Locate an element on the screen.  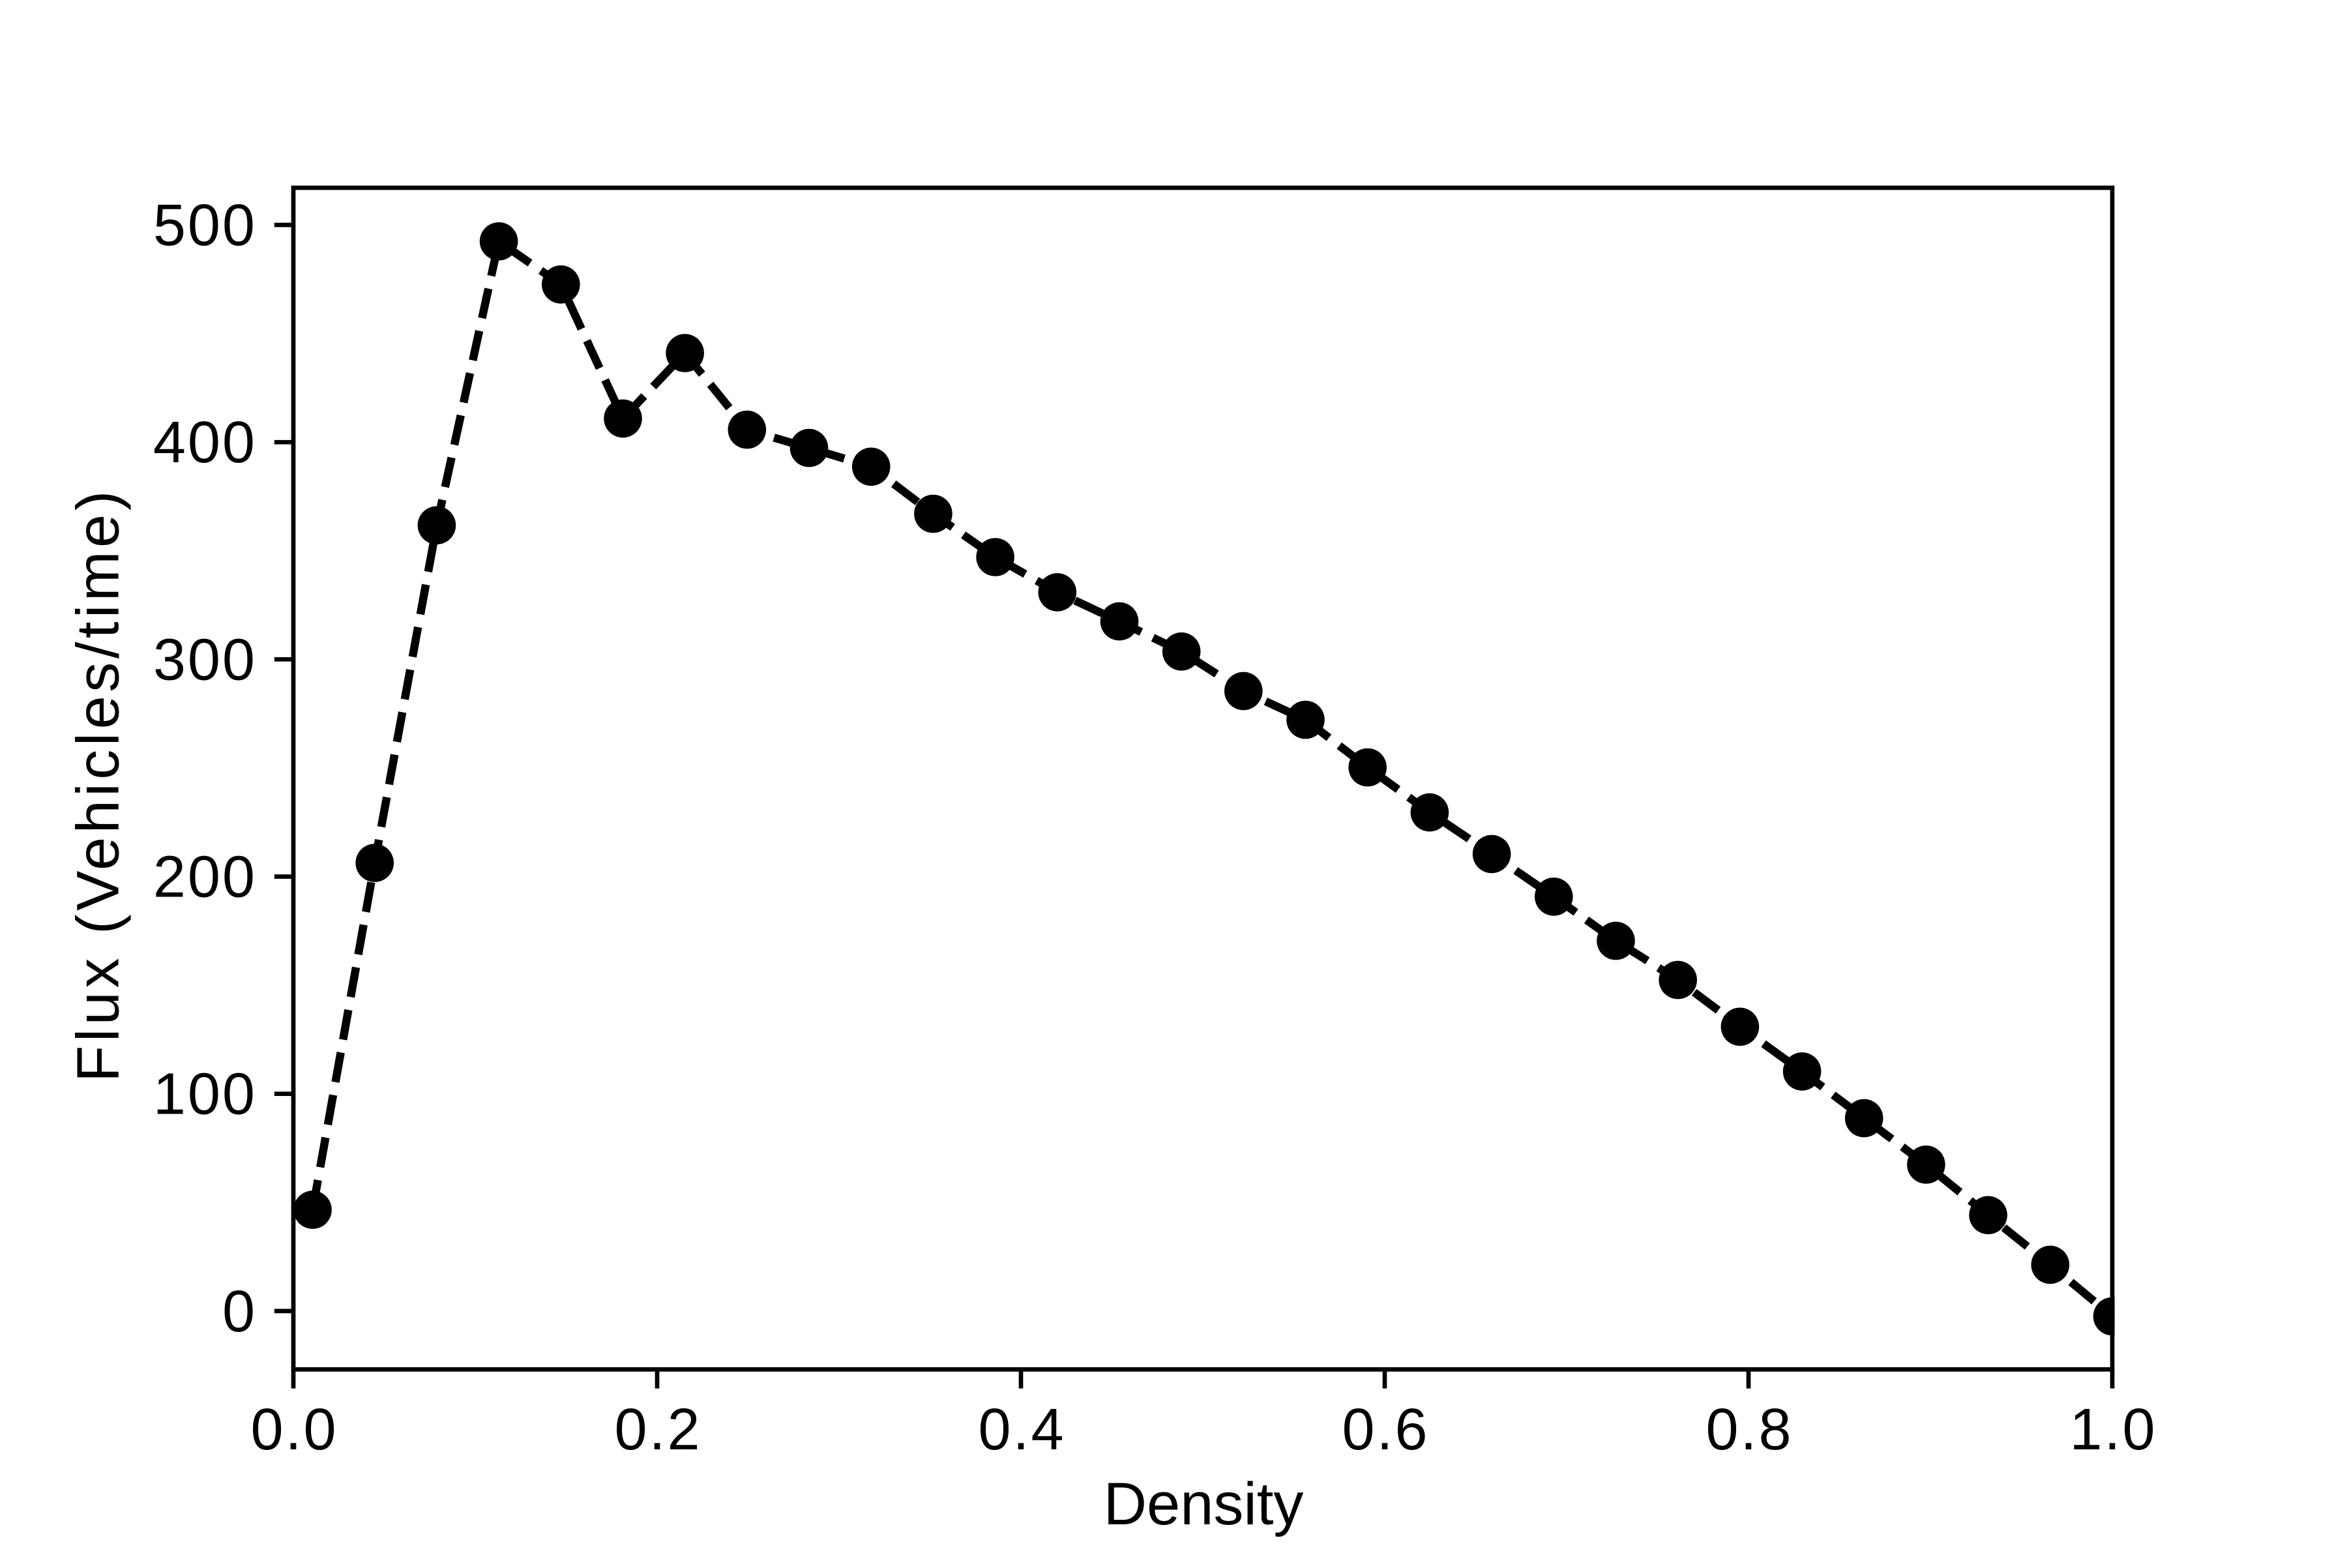
svg-text: 0.0 is located at coordinates (294, 1429).